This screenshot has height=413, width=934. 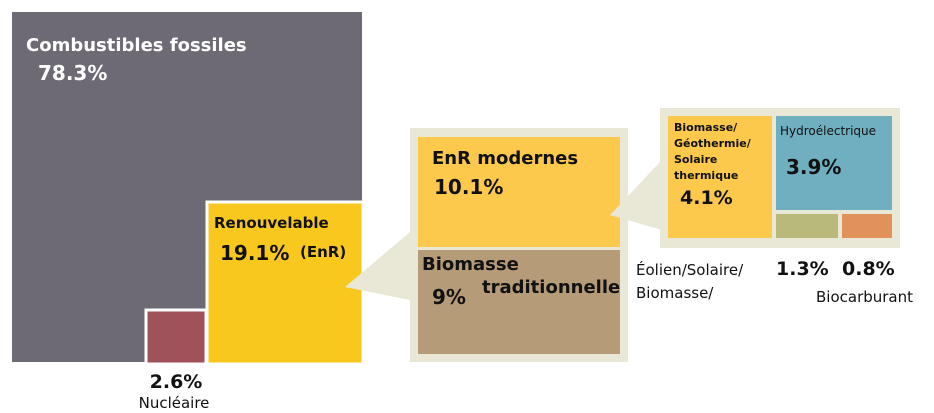 What do you see at coordinates (323, 252) in the screenshot?
I see `note: (EnR)` at bounding box center [323, 252].